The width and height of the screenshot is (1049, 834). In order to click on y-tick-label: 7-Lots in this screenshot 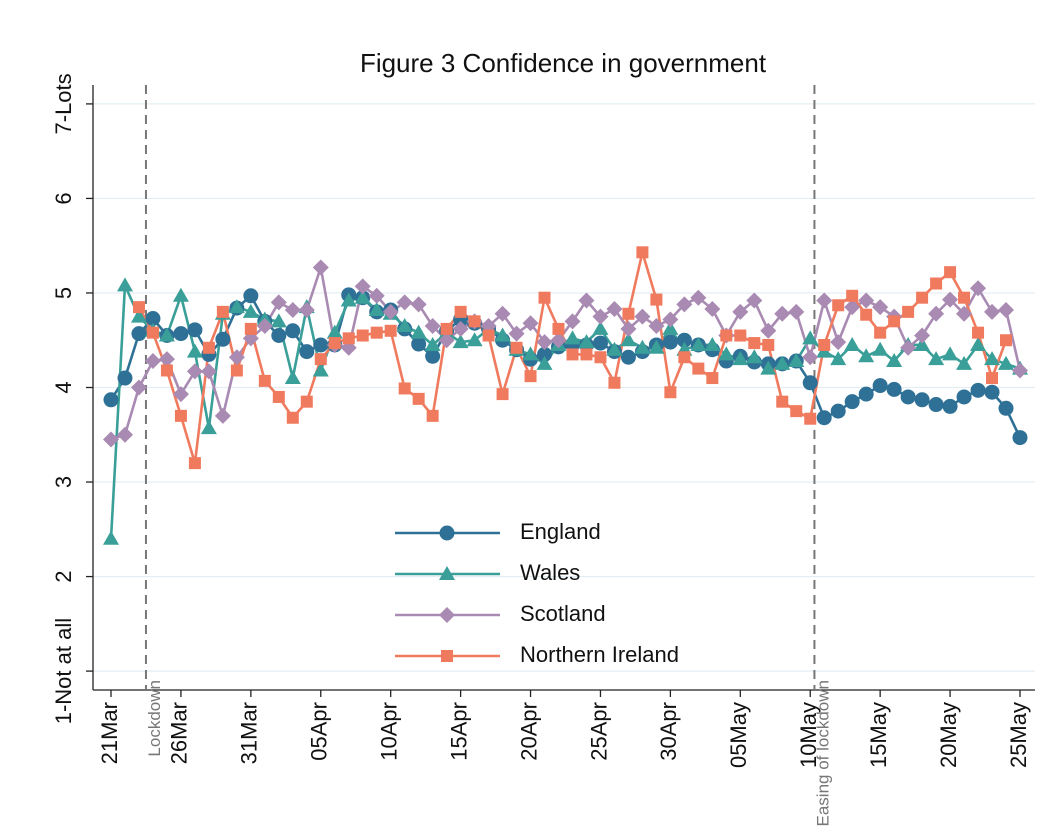, I will do `click(63, 103)`.